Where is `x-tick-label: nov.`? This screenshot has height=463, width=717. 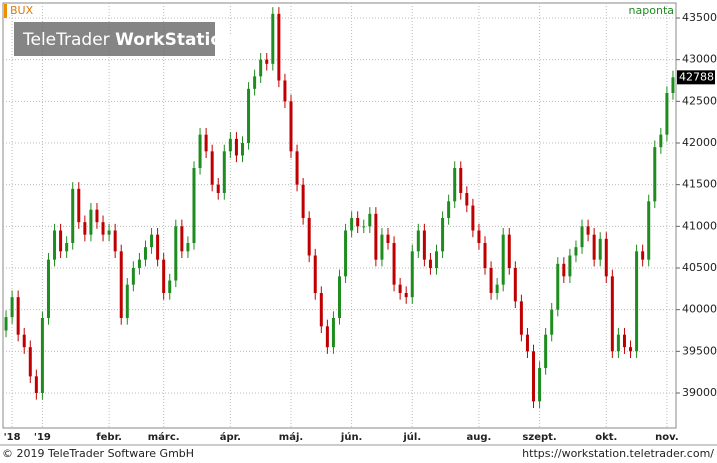
x-tick-label: nov. is located at coordinates (667, 437).